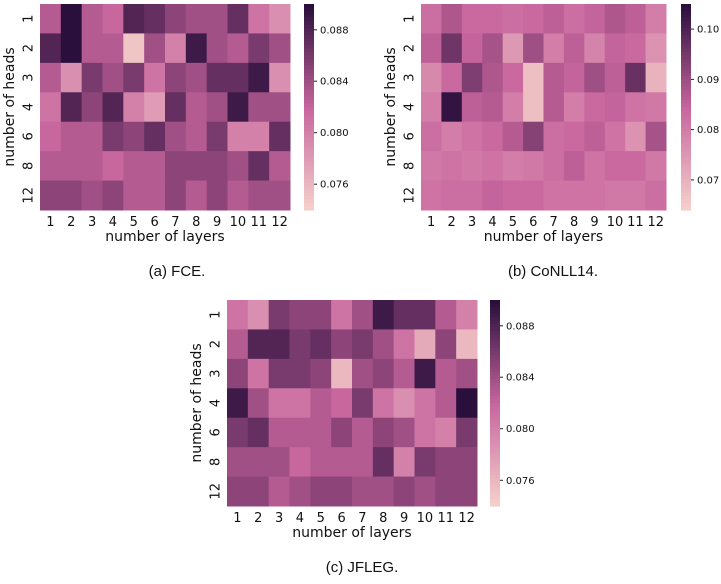  What do you see at coordinates (300, 518) in the screenshot?
I see `x-tick-label: 4` at bounding box center [300, 518].